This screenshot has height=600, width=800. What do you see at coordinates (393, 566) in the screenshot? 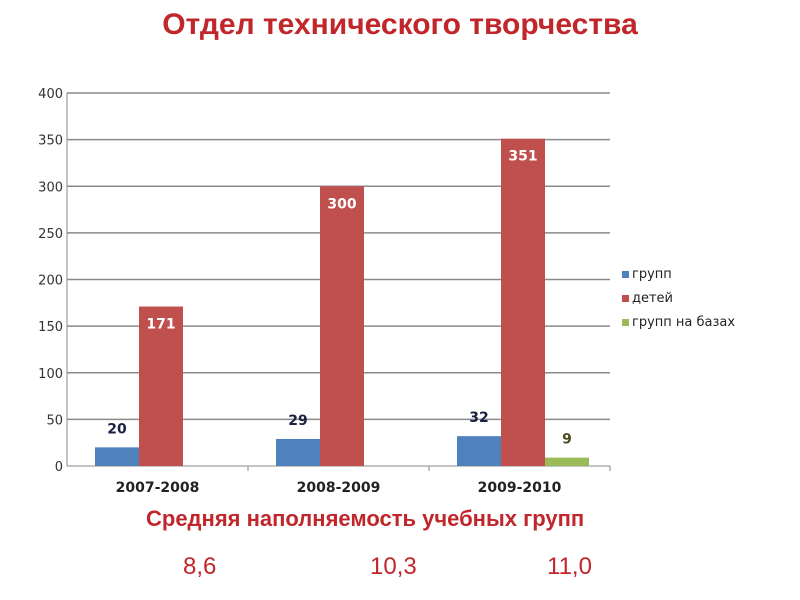
I see `average-value: 10,3` at bounding box center [393, 566].